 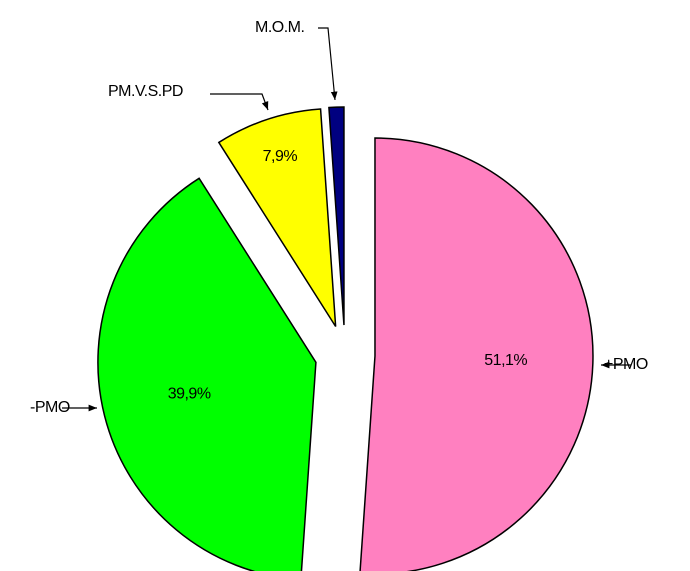 I want to click on value-label: 39,9%, so click(x=189, y=394).